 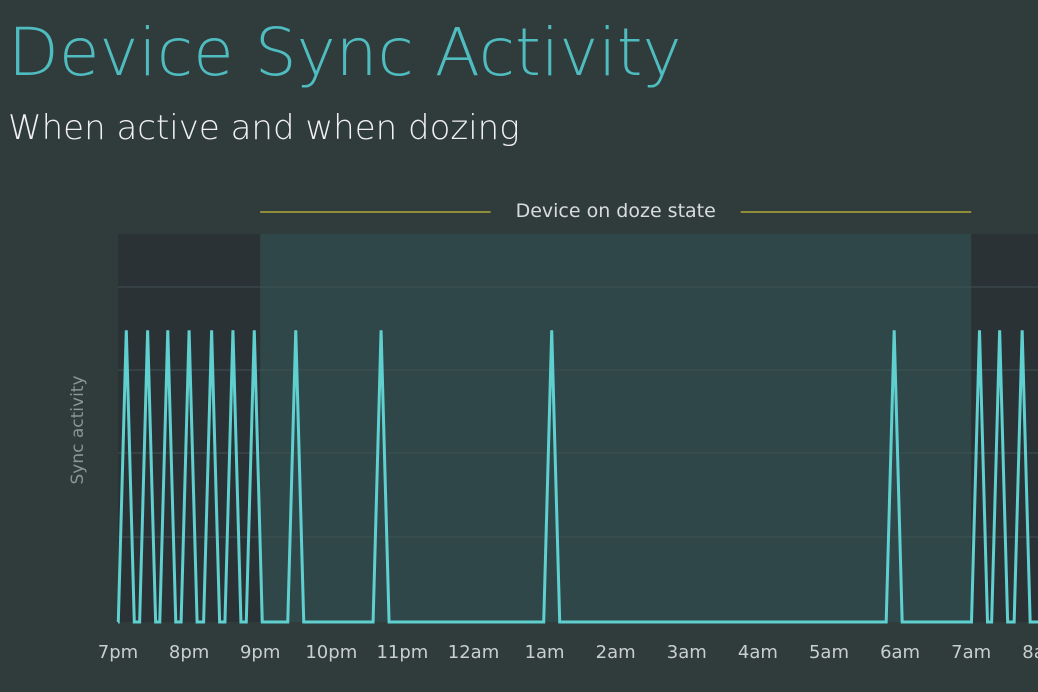 I want to click on x-tick-label: 9pm, so click(x=260, y=652).